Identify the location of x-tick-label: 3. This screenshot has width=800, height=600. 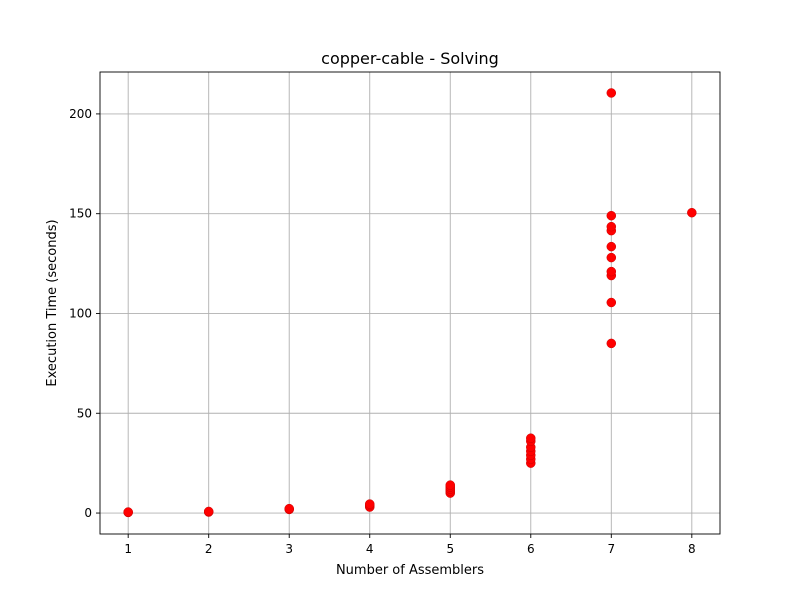
(289, 549).